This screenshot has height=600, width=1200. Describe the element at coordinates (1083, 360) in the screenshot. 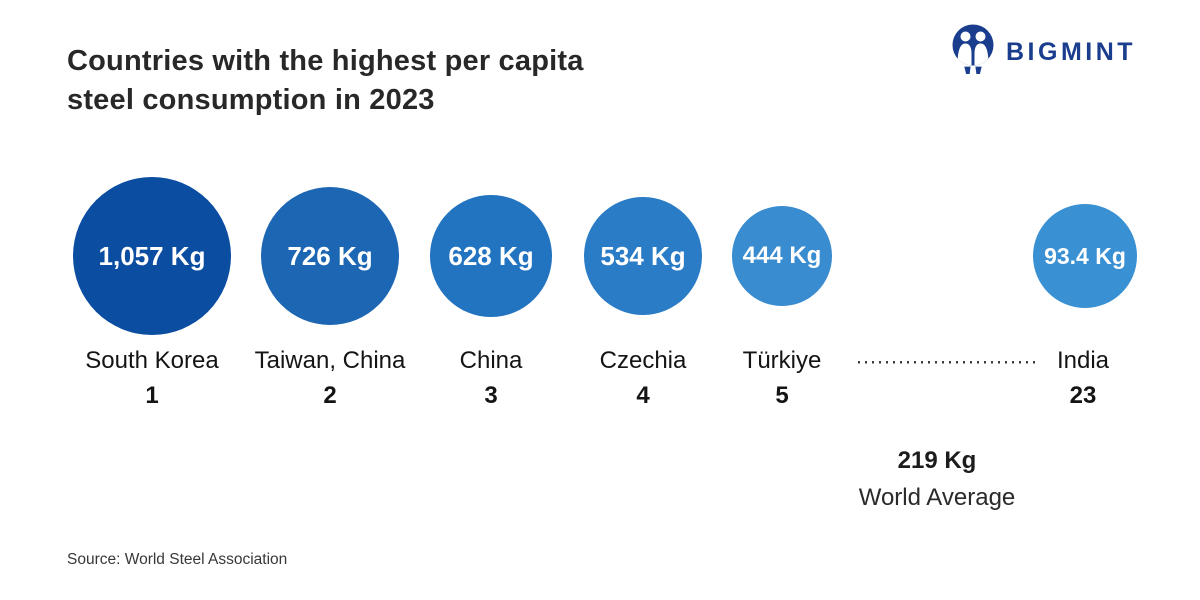

I see `country-name: India` at that location.